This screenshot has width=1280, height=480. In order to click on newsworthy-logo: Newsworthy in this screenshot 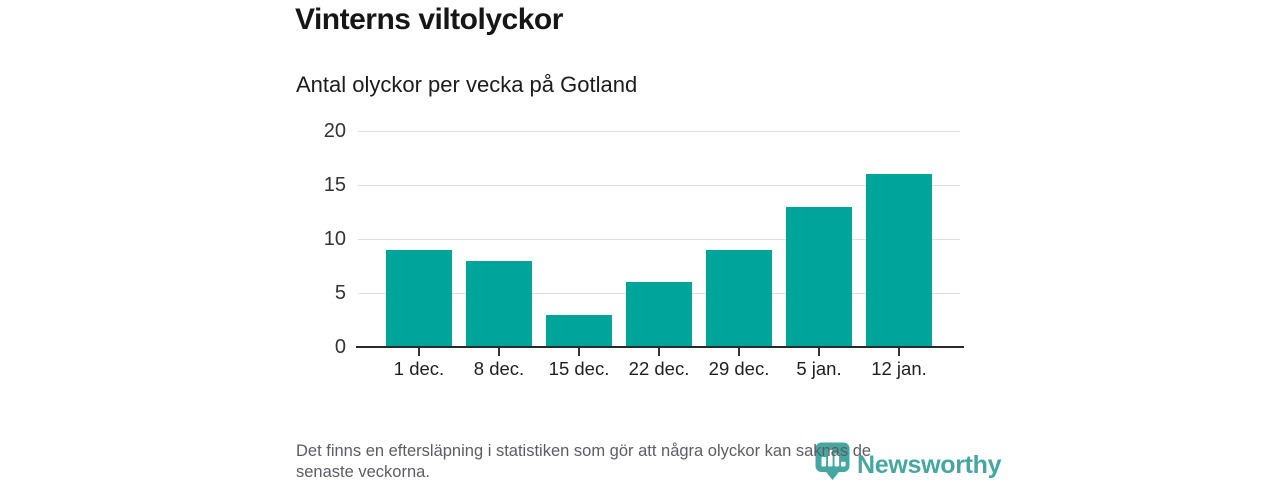, I will do `click(908, 461)`.